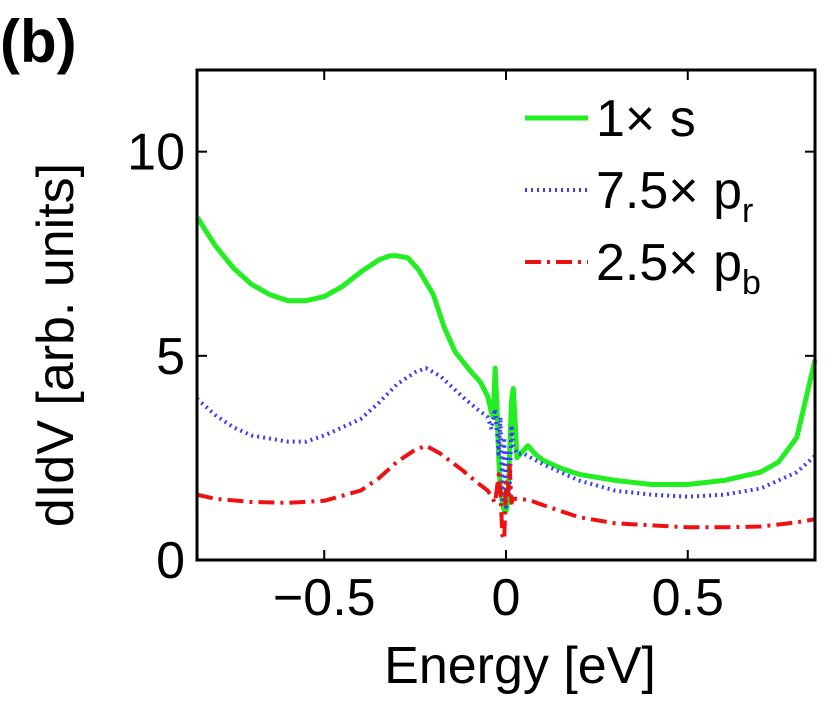 Image resolution: width=830 pixels, height=703 pixels. I want to click on panel-label: (b), so click(38, 41).